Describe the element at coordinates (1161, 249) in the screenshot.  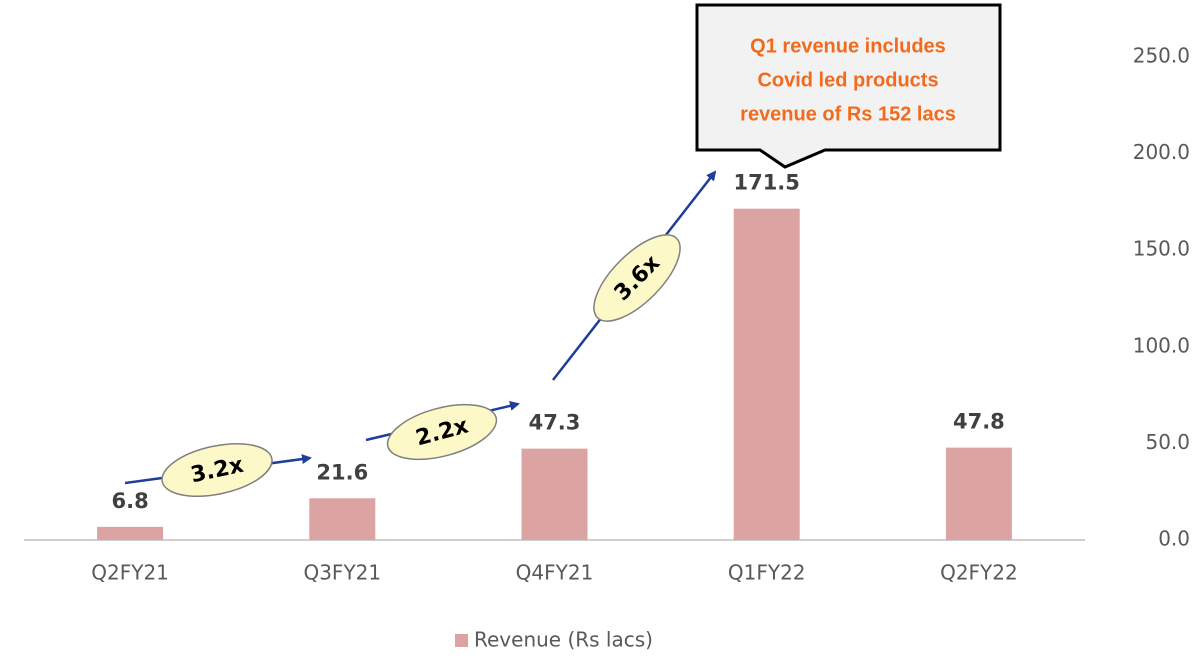
I see `y-tick-label: 150.0` at that location.